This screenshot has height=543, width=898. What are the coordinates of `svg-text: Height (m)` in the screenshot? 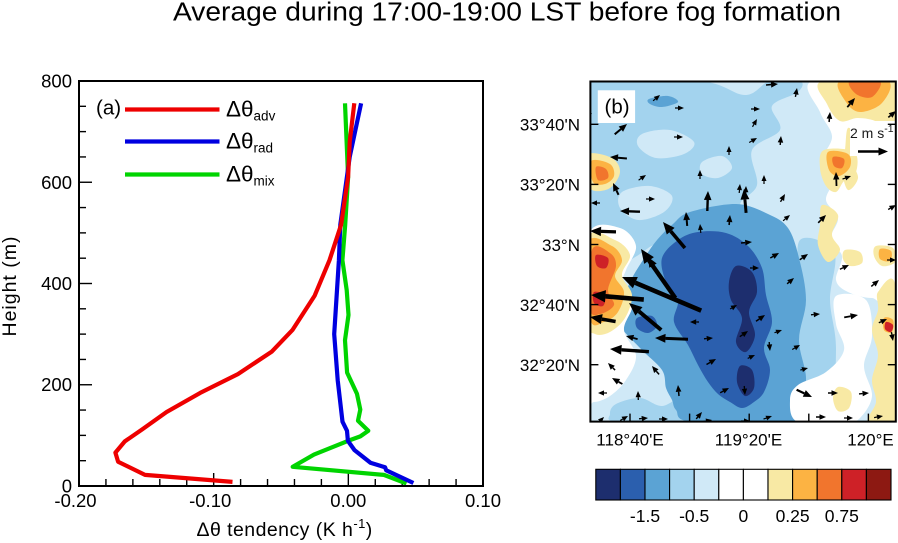 It's located at (10, 285).